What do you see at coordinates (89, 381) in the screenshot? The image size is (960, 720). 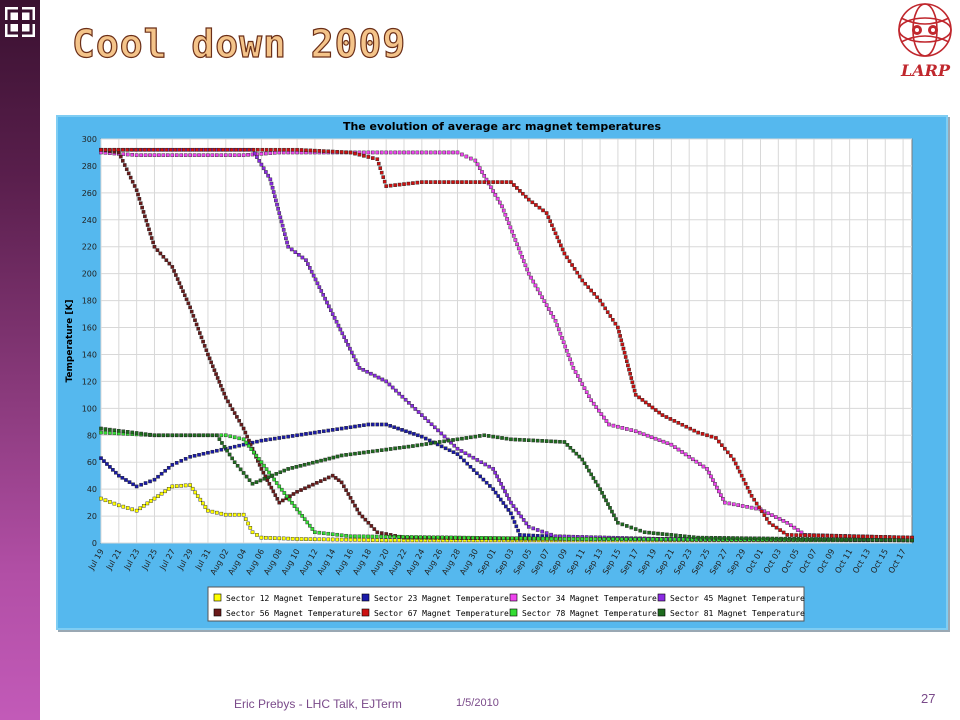 I see `y-tick-label: 120` at bounding box center [89, 381].